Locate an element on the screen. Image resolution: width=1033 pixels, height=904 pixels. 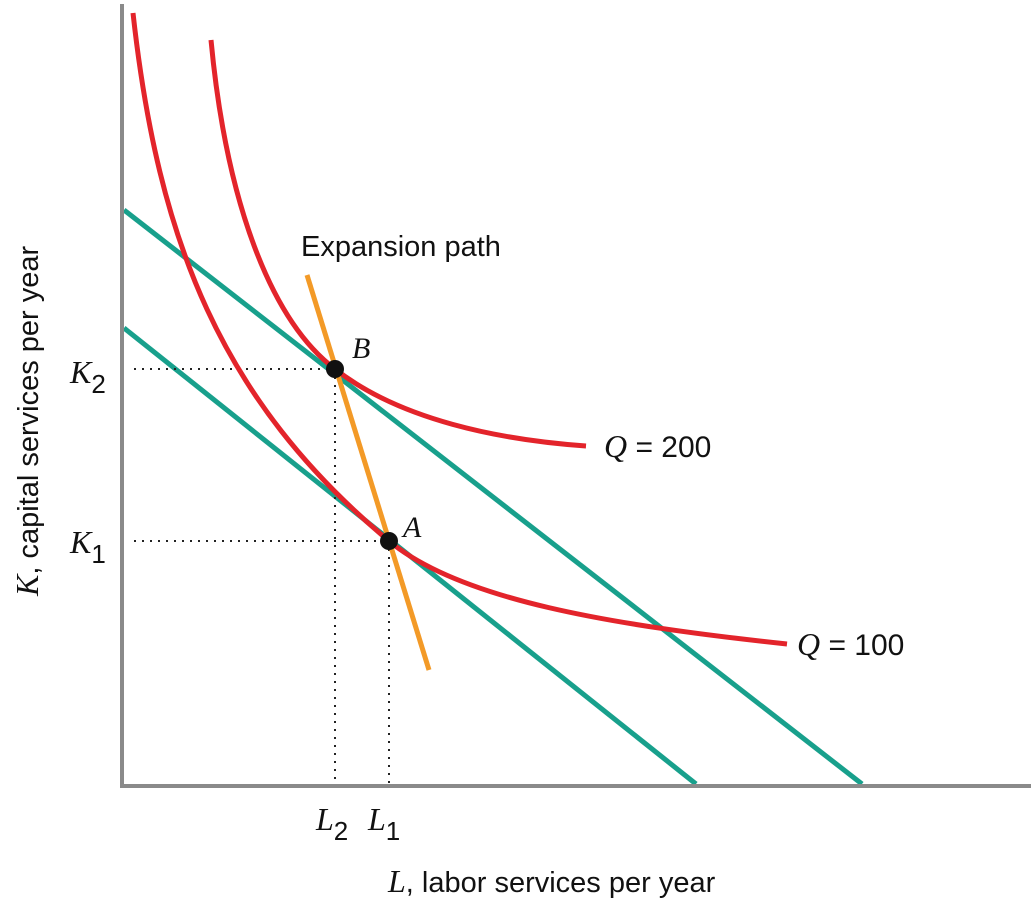
l2-tick-label: L2 is located at coordinates (331, 823).